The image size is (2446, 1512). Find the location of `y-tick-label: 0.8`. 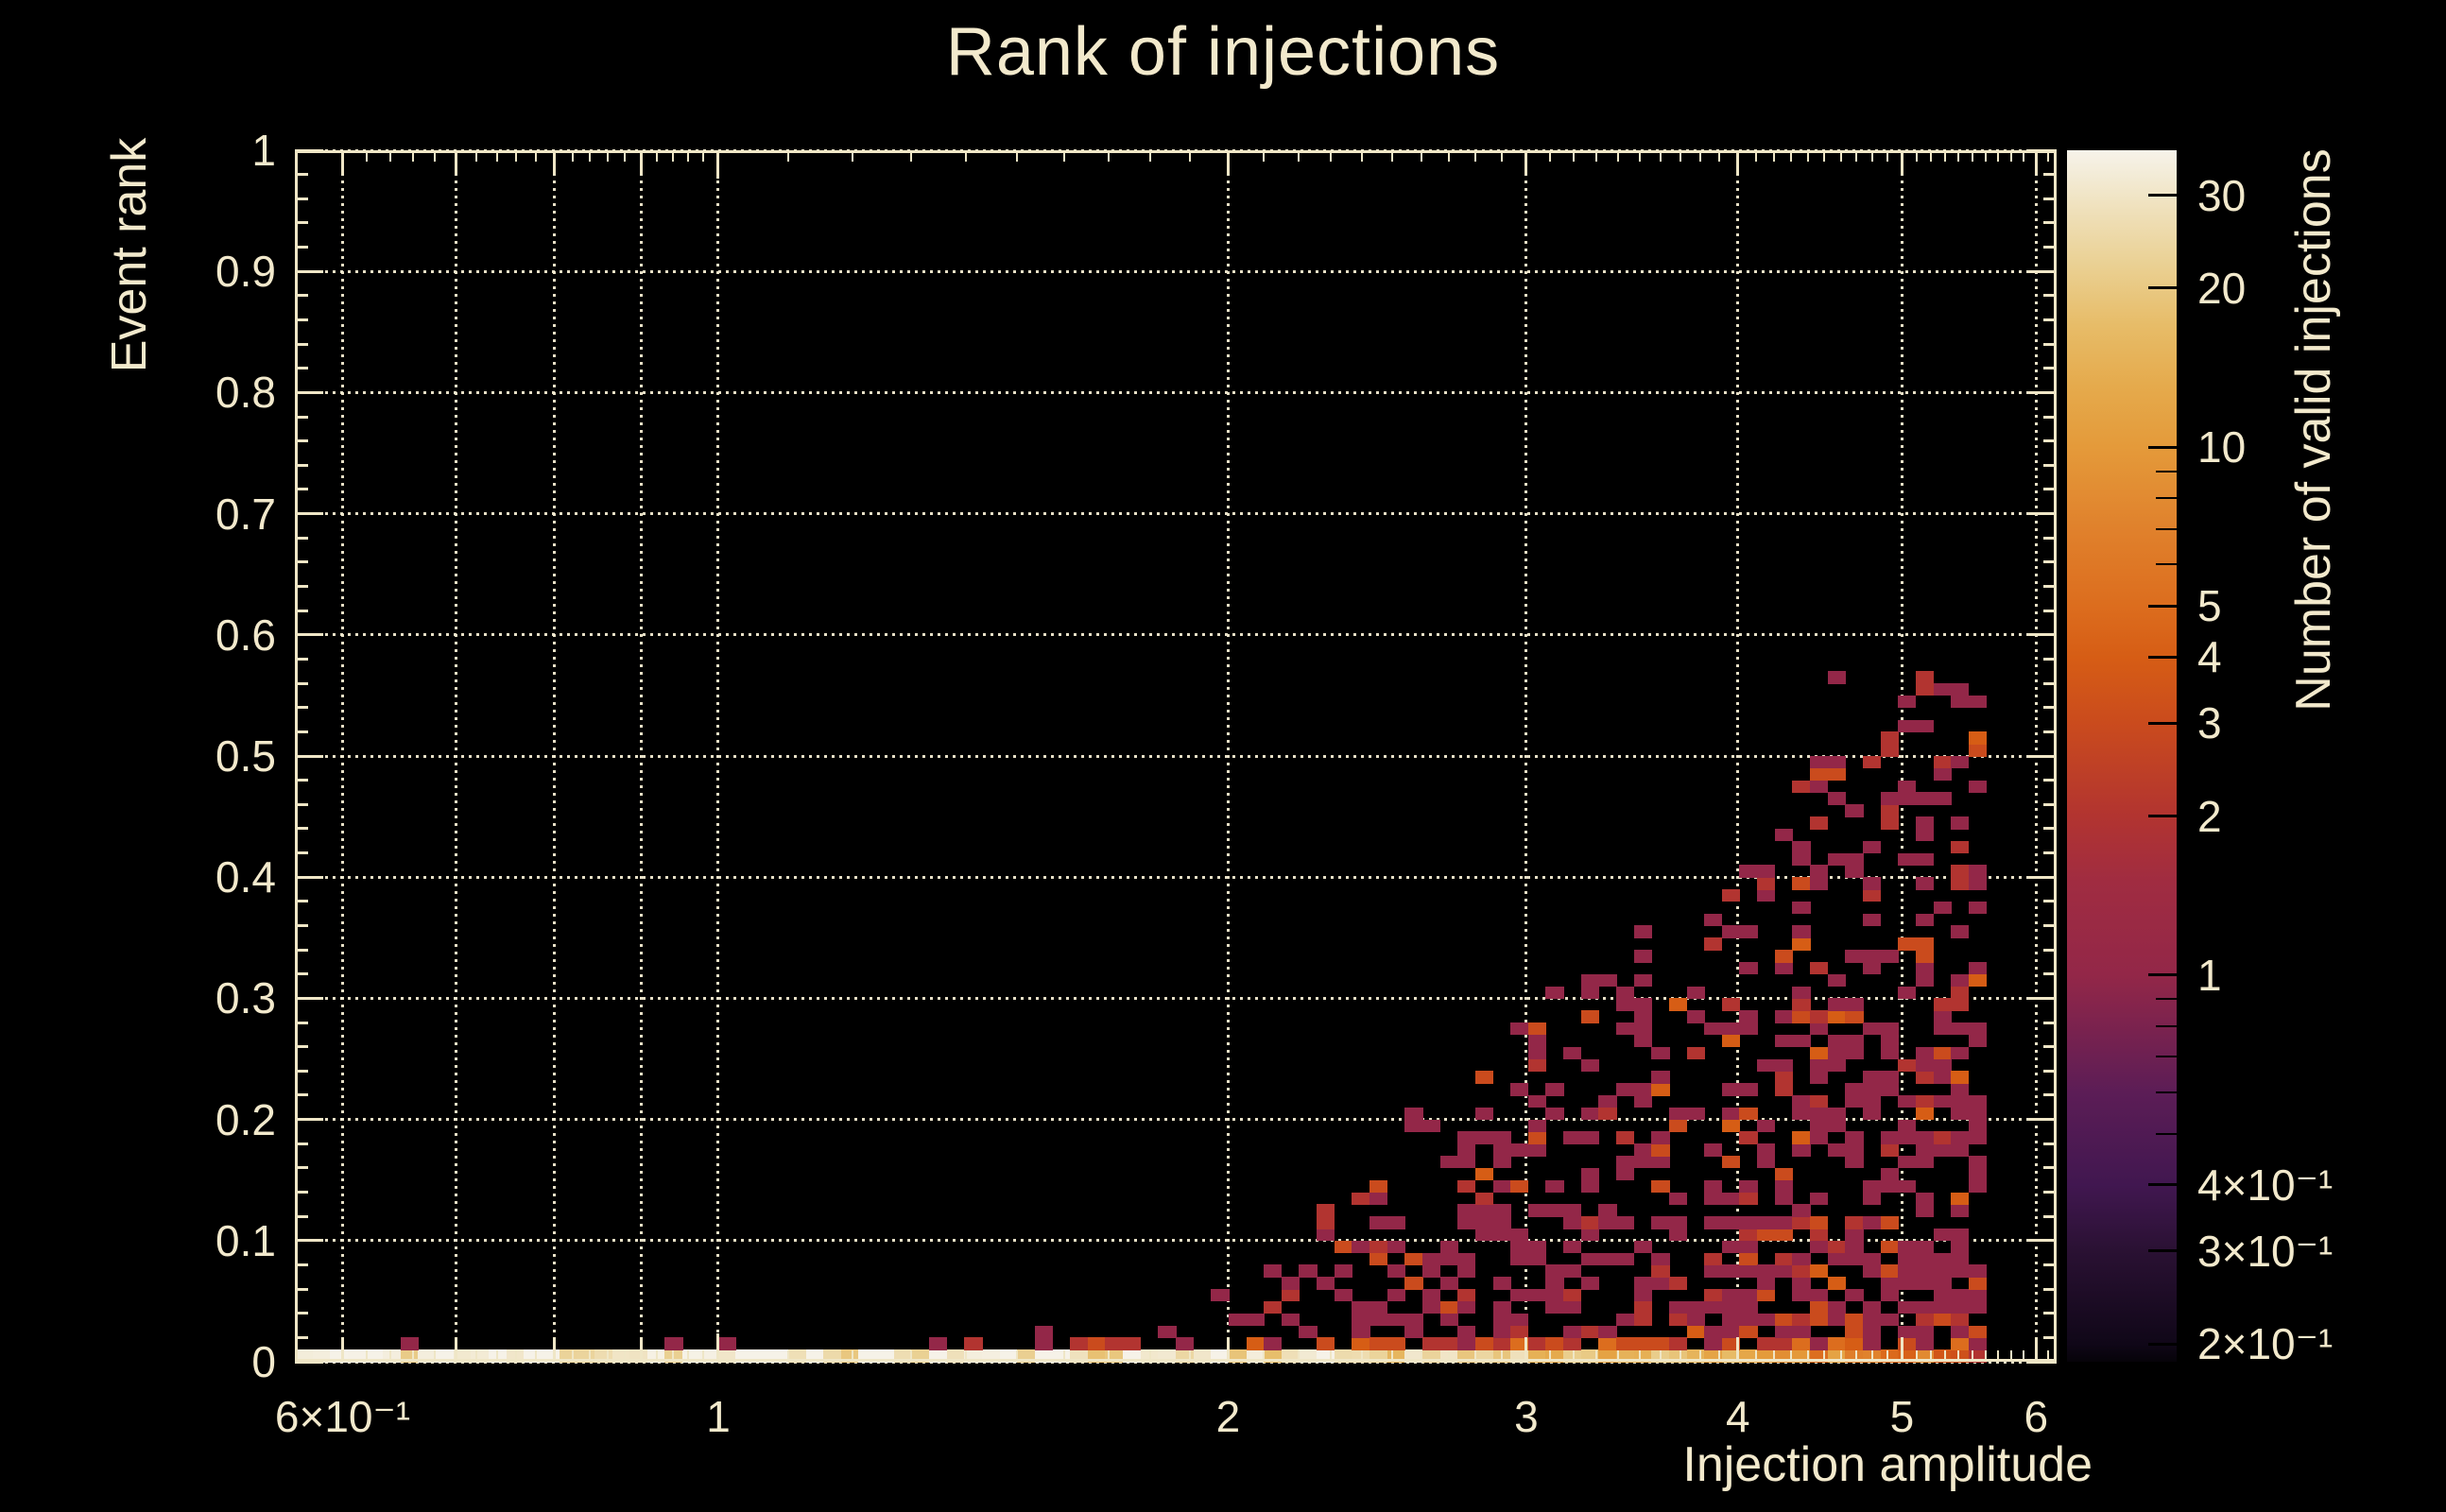

y-tick-label: 0.8 is located at coordinates (245, 393).